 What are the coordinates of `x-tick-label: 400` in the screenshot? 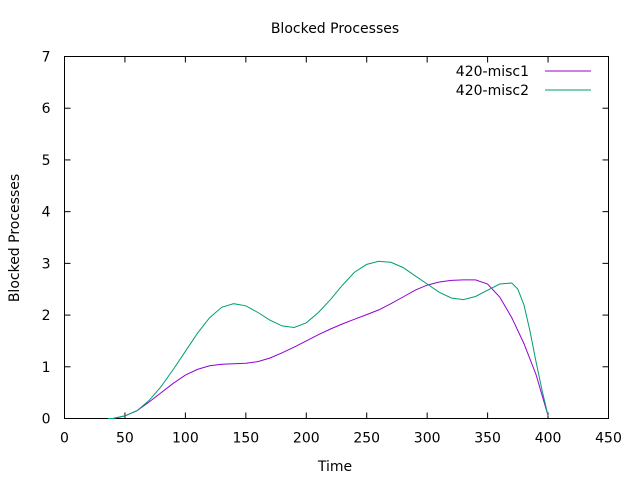 It's located at (548, 439).